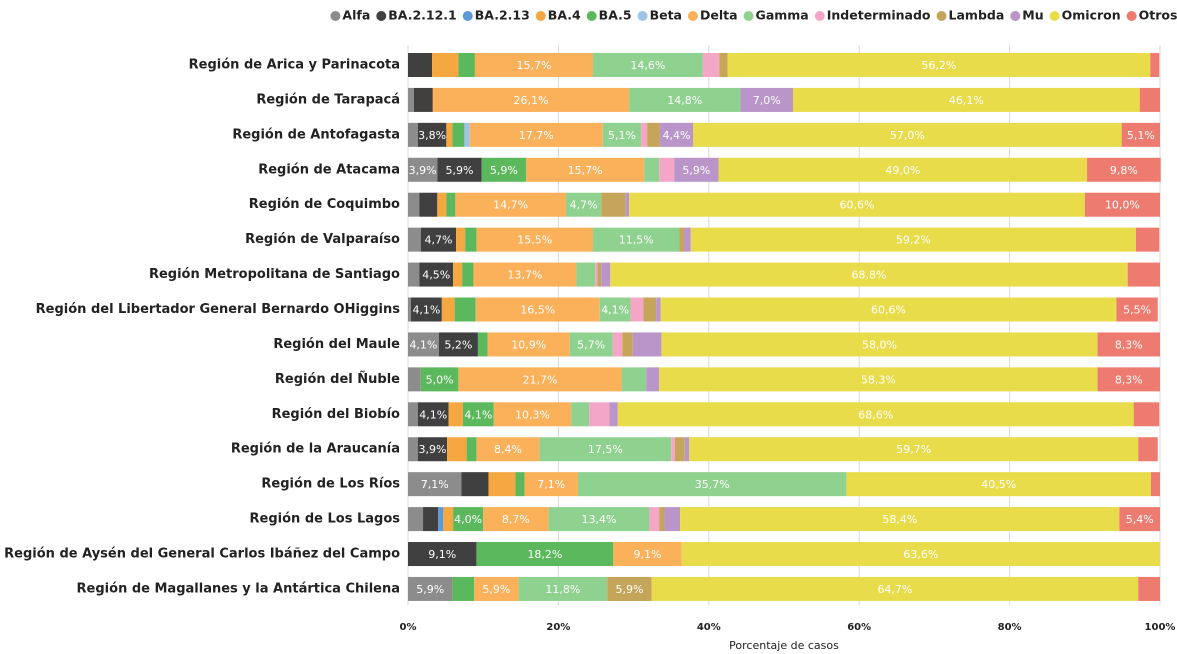 Image resolution: width=1177 pixels, height=654 pixels. I want to click on data-label: 59,2%, so click(913, 240).